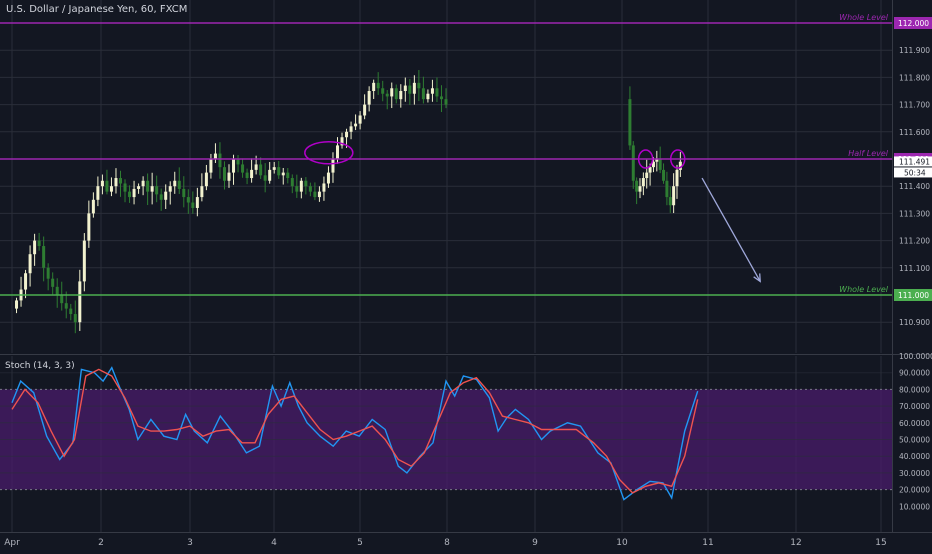 Image resolution: width=932 pixels, height=554 pixels. What do you see at coordinates (914, 132) in the screenshot?
I see `y-tick-label: 111.600` at bounding box center [914, 132].